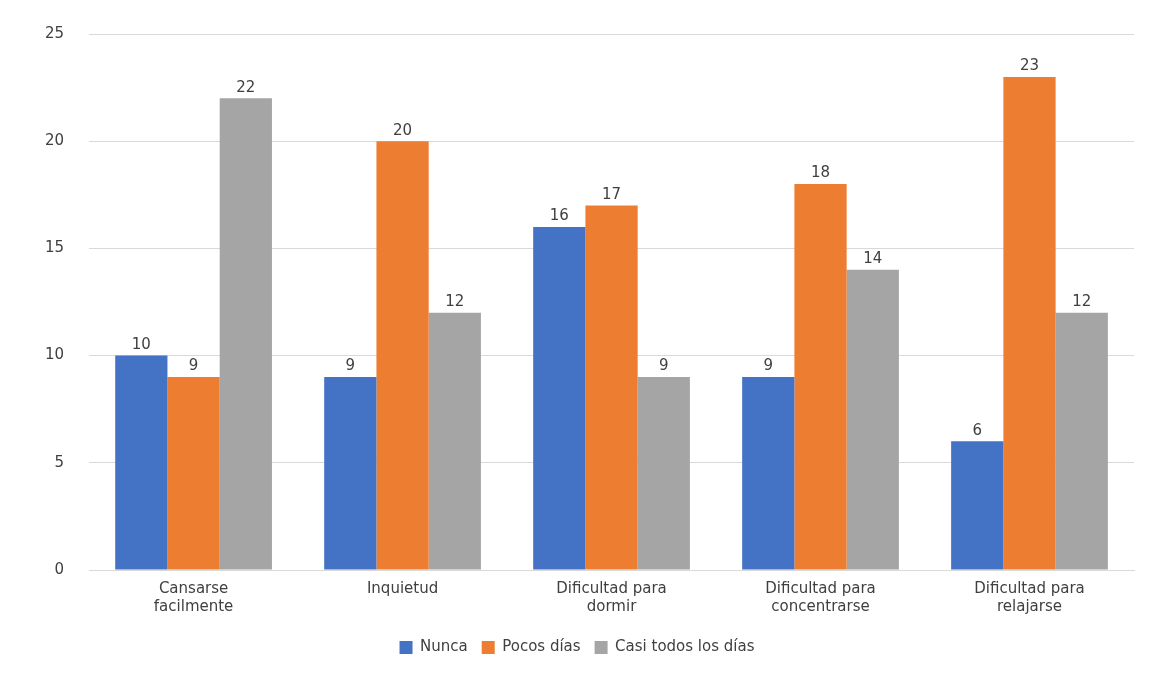  Describe the element at coordinates (541, 646) in the screenshot. I see `legend-label: Pocos días` at that location.